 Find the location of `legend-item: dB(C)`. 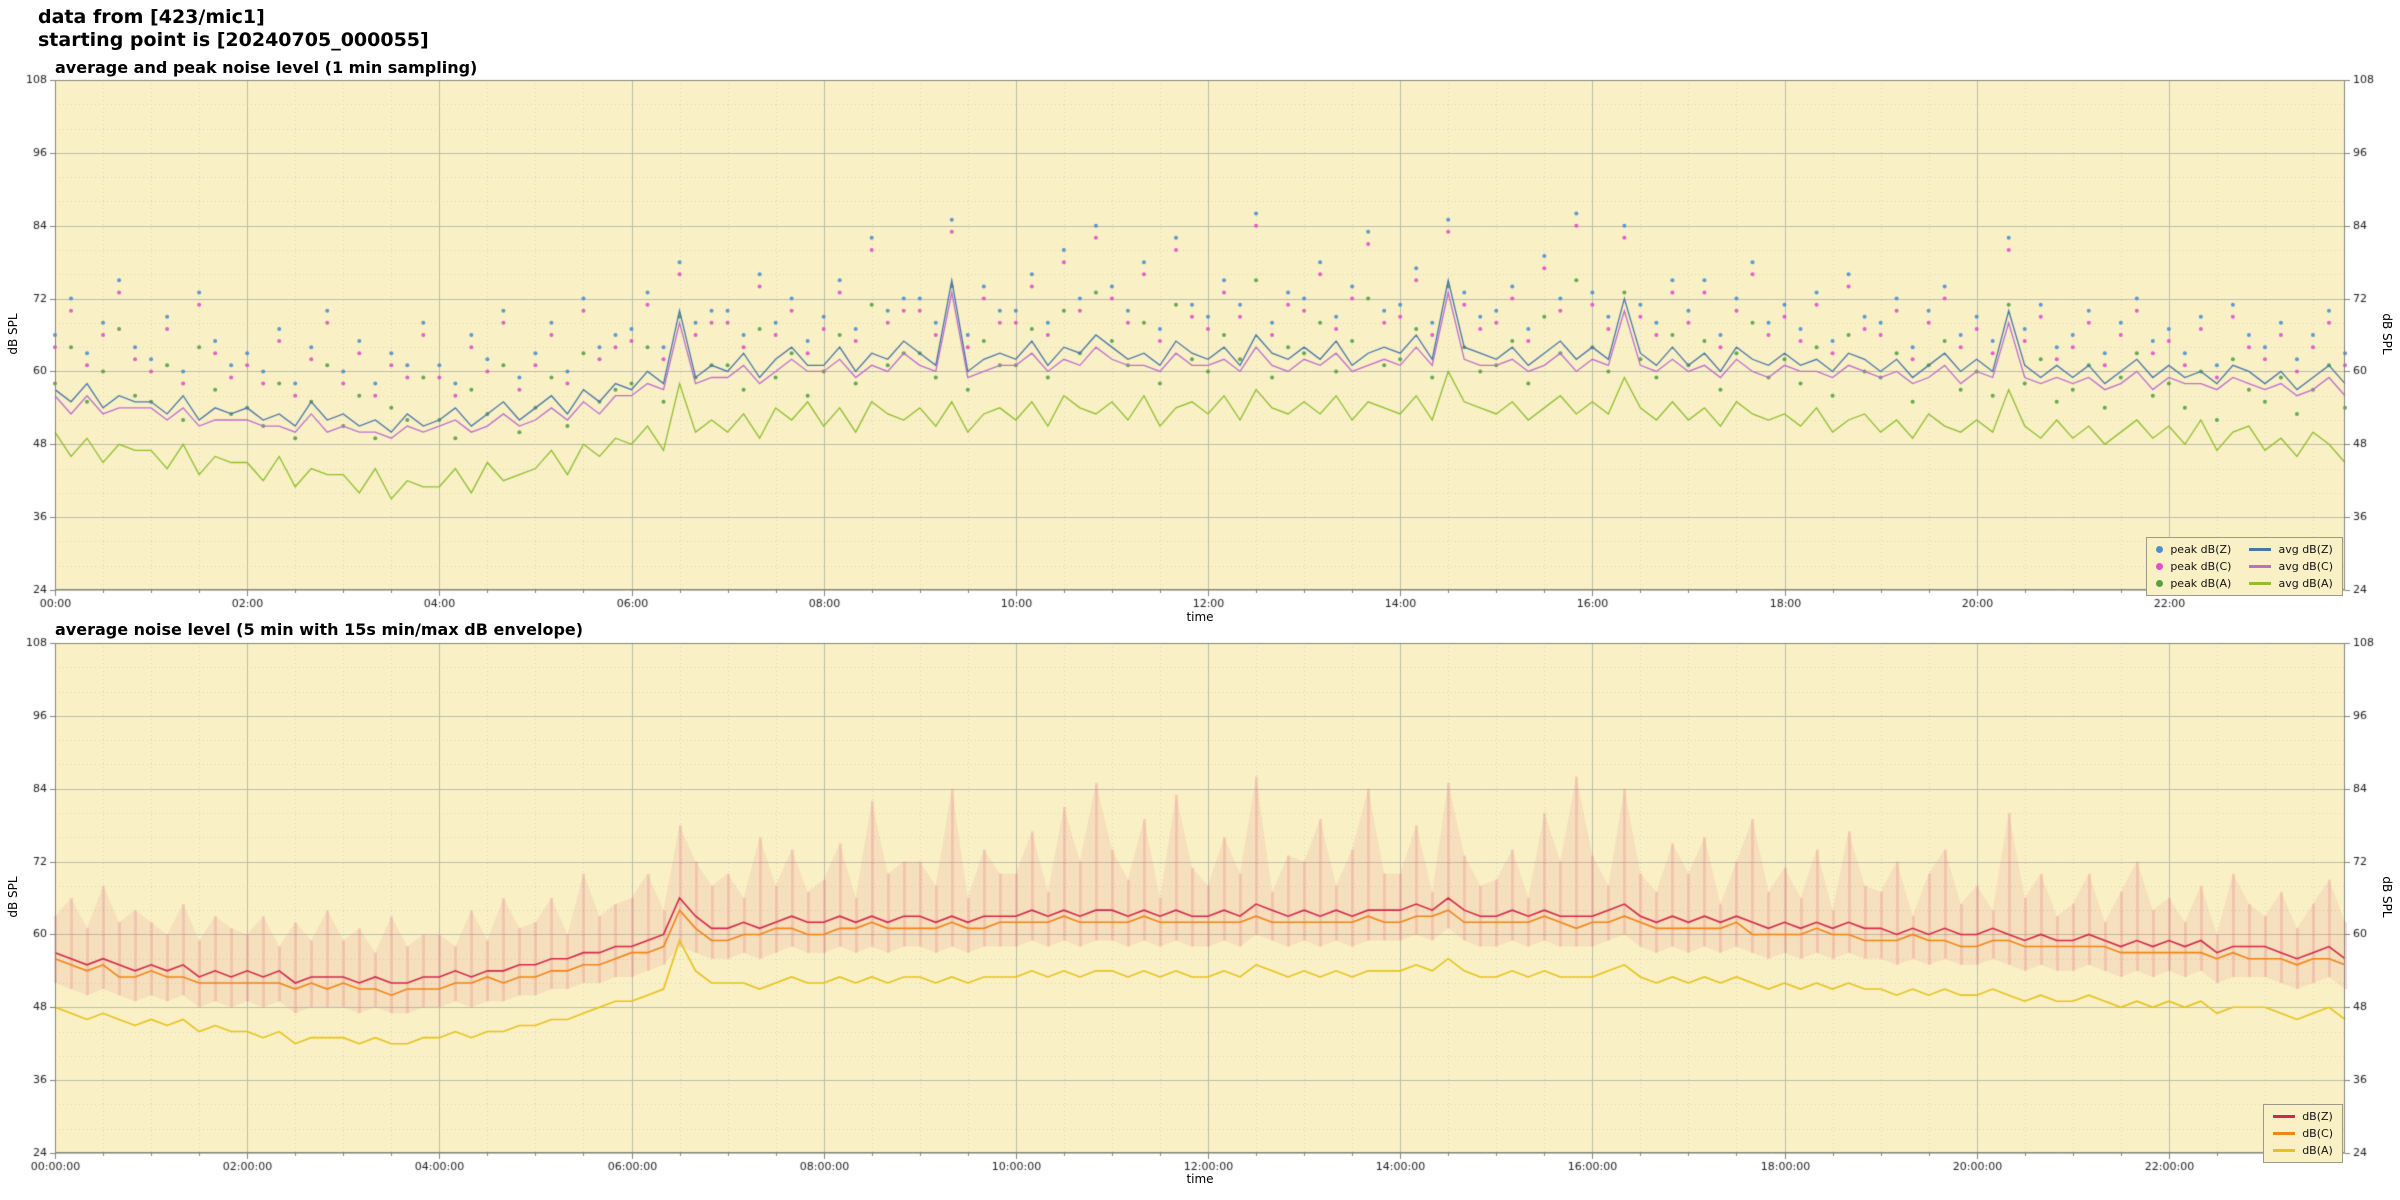

legend-item: dB(C) is located at coordinates (2303, 1133).